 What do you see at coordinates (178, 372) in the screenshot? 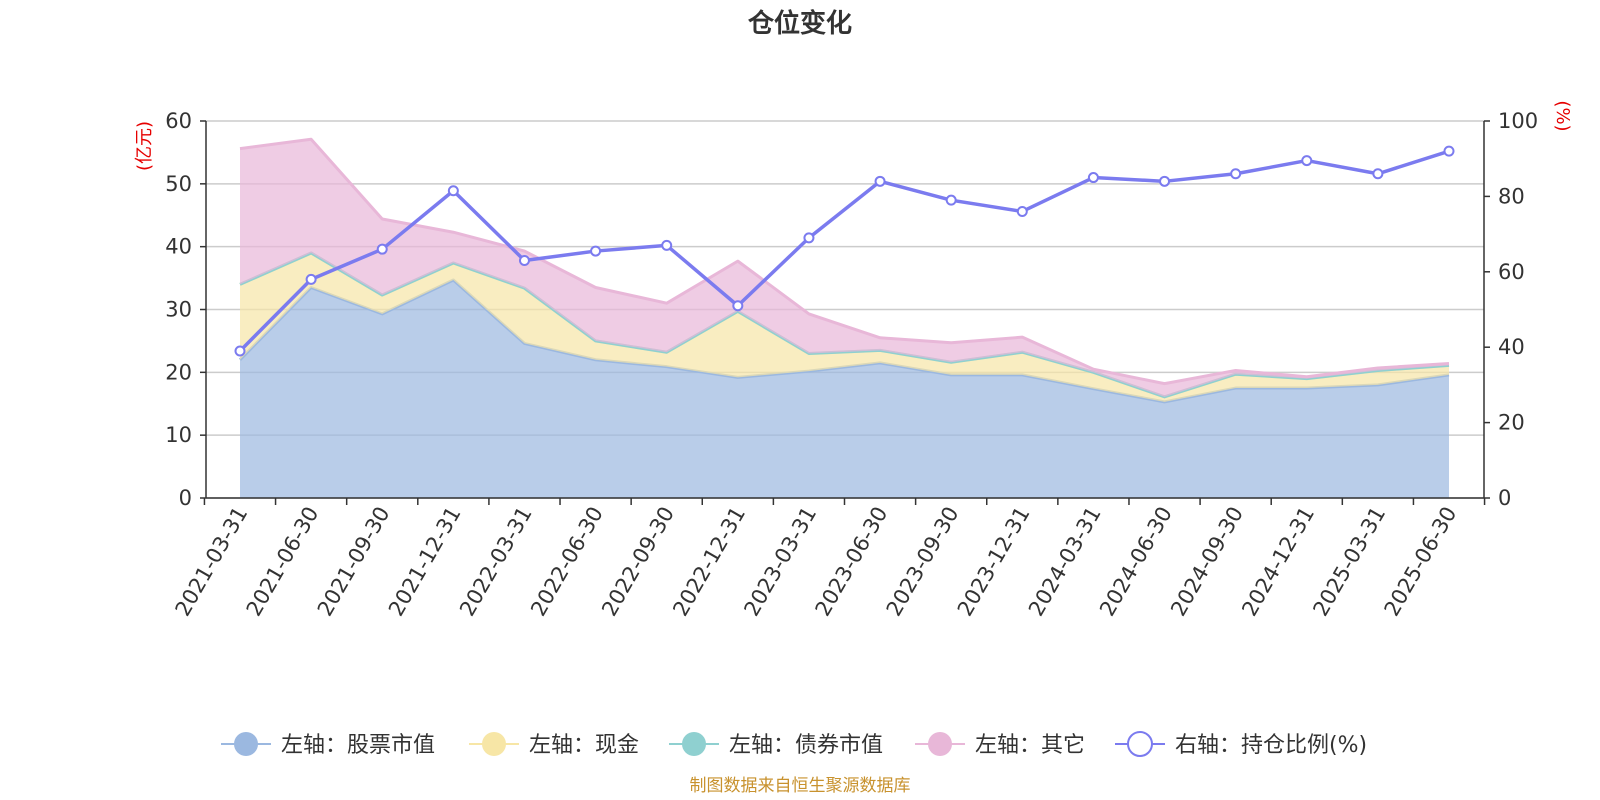
I see `left-tick-label-2: 20` at bounding box center [178, 372].